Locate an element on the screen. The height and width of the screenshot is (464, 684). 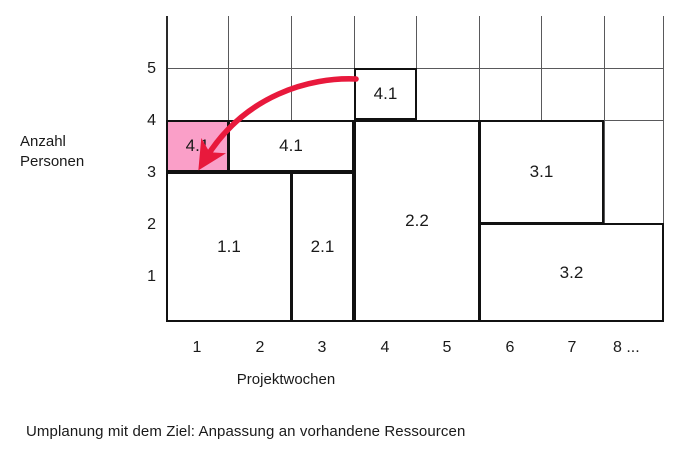
task-block-label: 1.1 is located at coordinates (229, 246).